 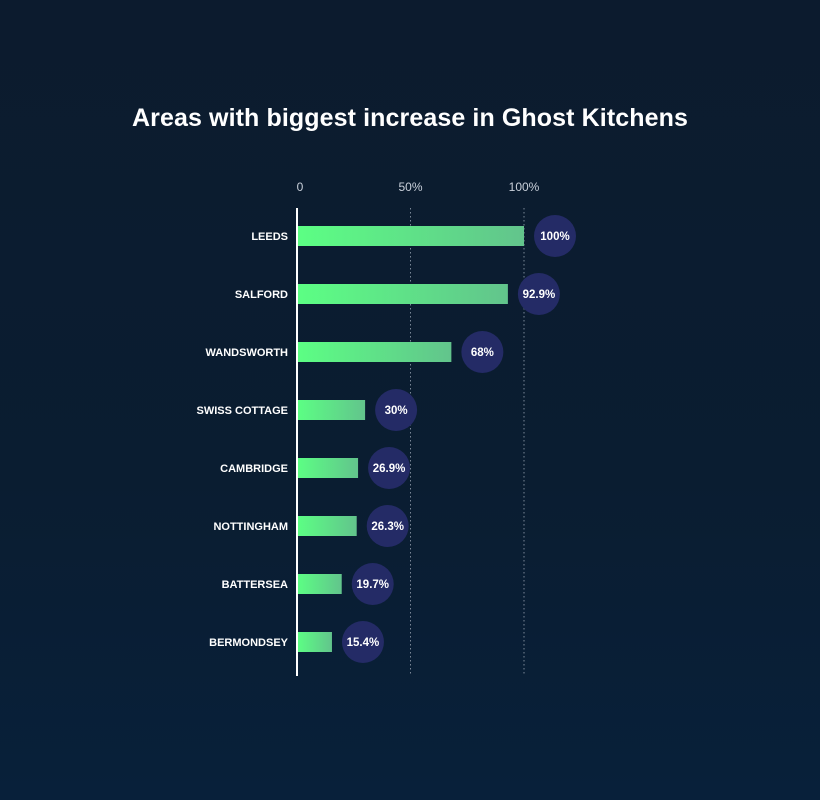 I want to click on x-axis-ticks: 0 50% 100%, so click(x=418, y=187).